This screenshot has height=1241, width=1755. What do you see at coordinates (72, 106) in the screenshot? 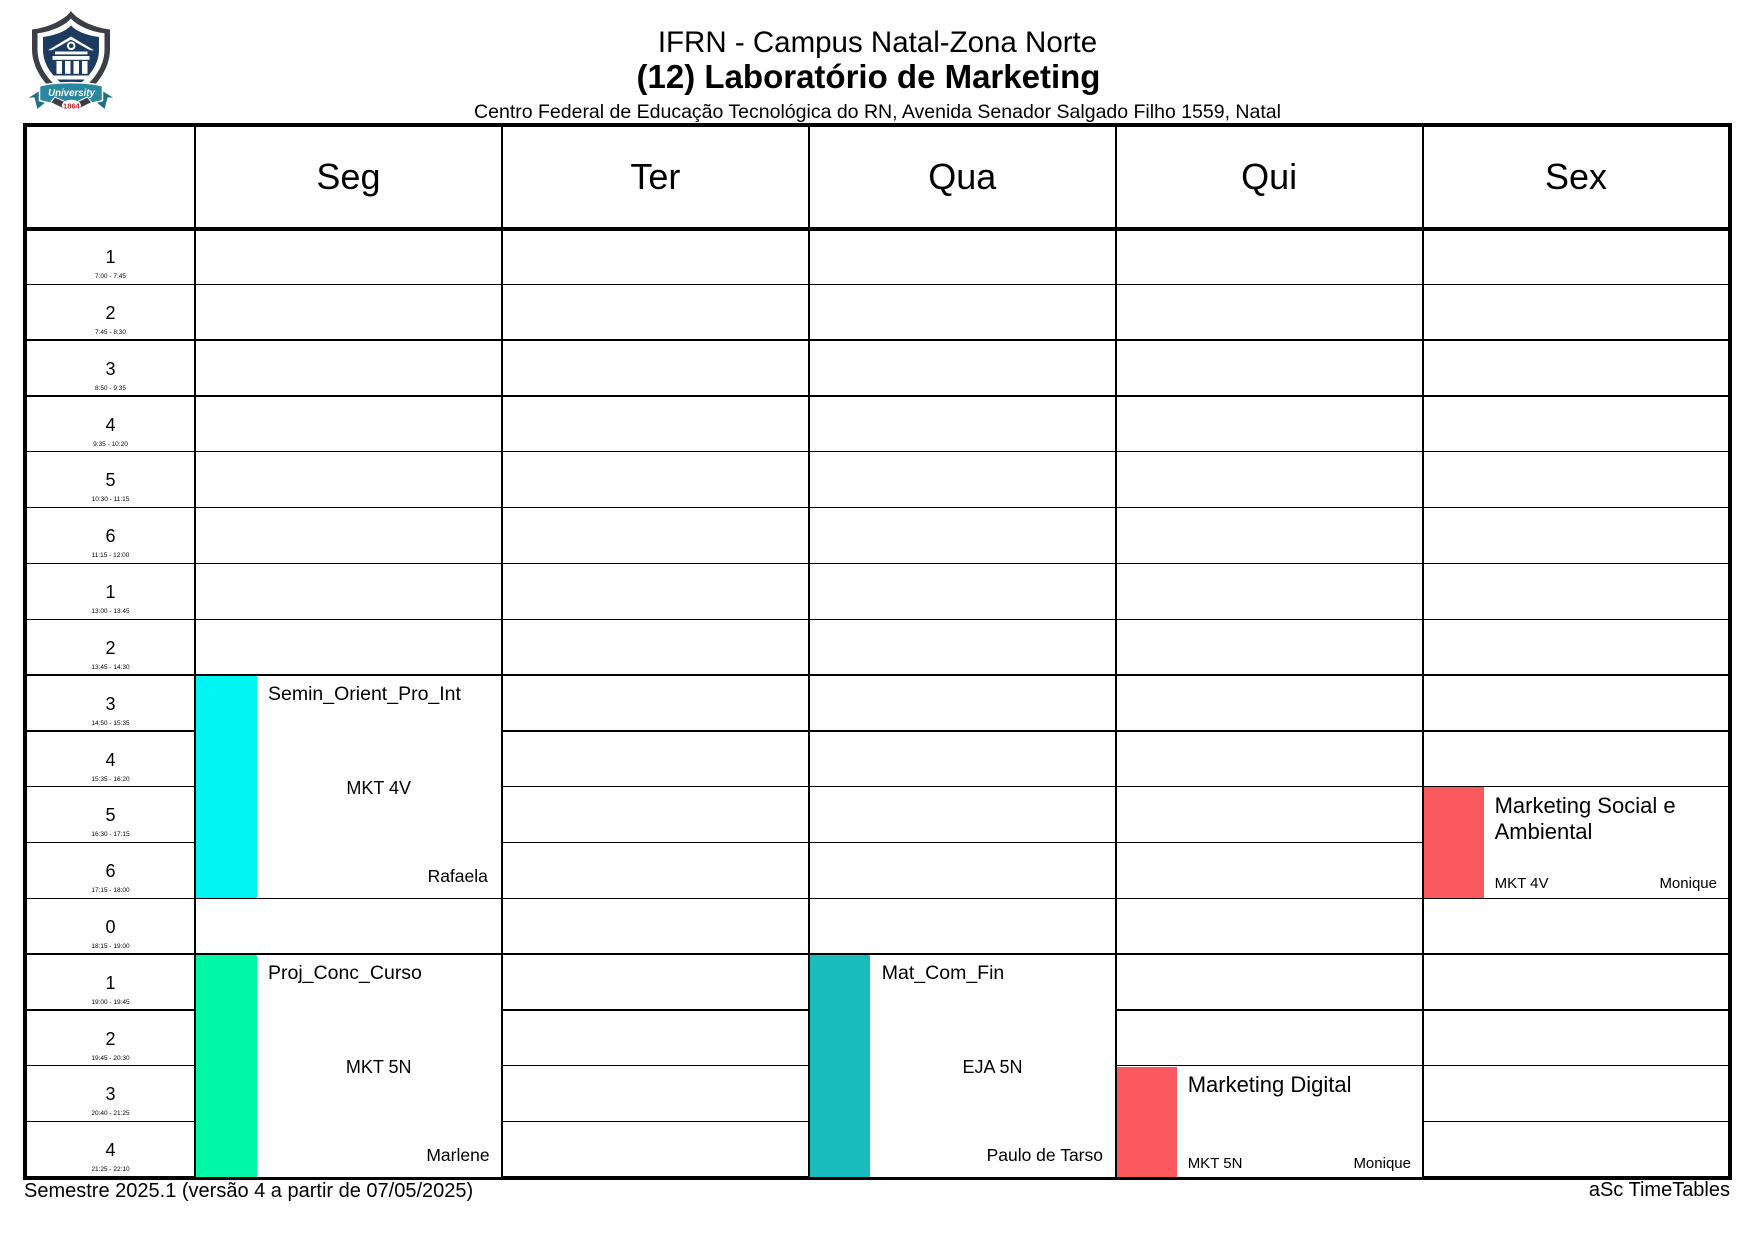
I see `svg-text: 1864` at bounding box center [72, 106].